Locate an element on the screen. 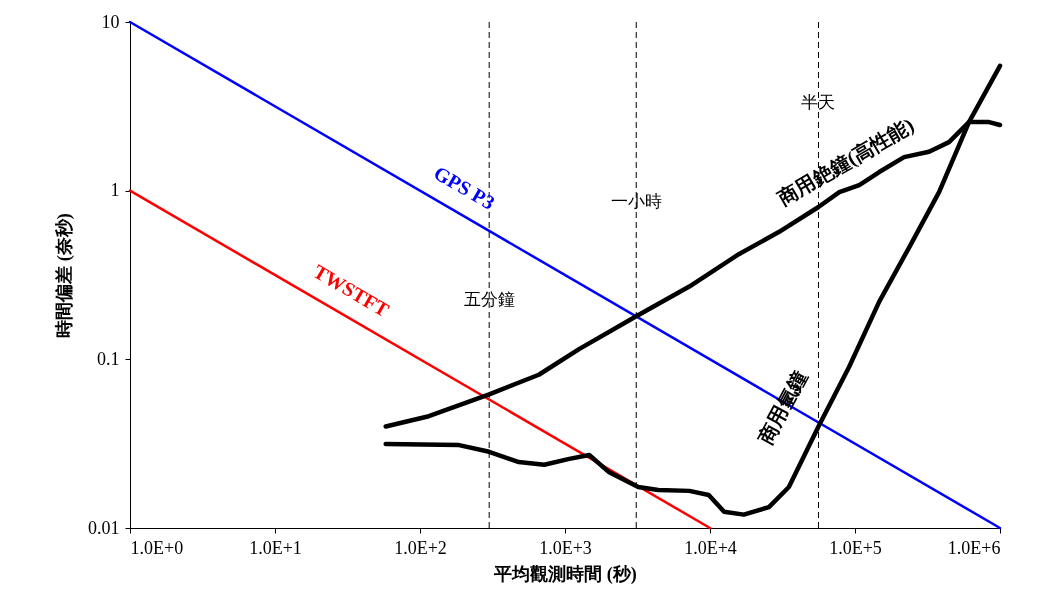 Image resolution: width=1045 pixels, height=614 pixels. x-tick-label: 1.0E+2 is located at coordinates (420, 547).